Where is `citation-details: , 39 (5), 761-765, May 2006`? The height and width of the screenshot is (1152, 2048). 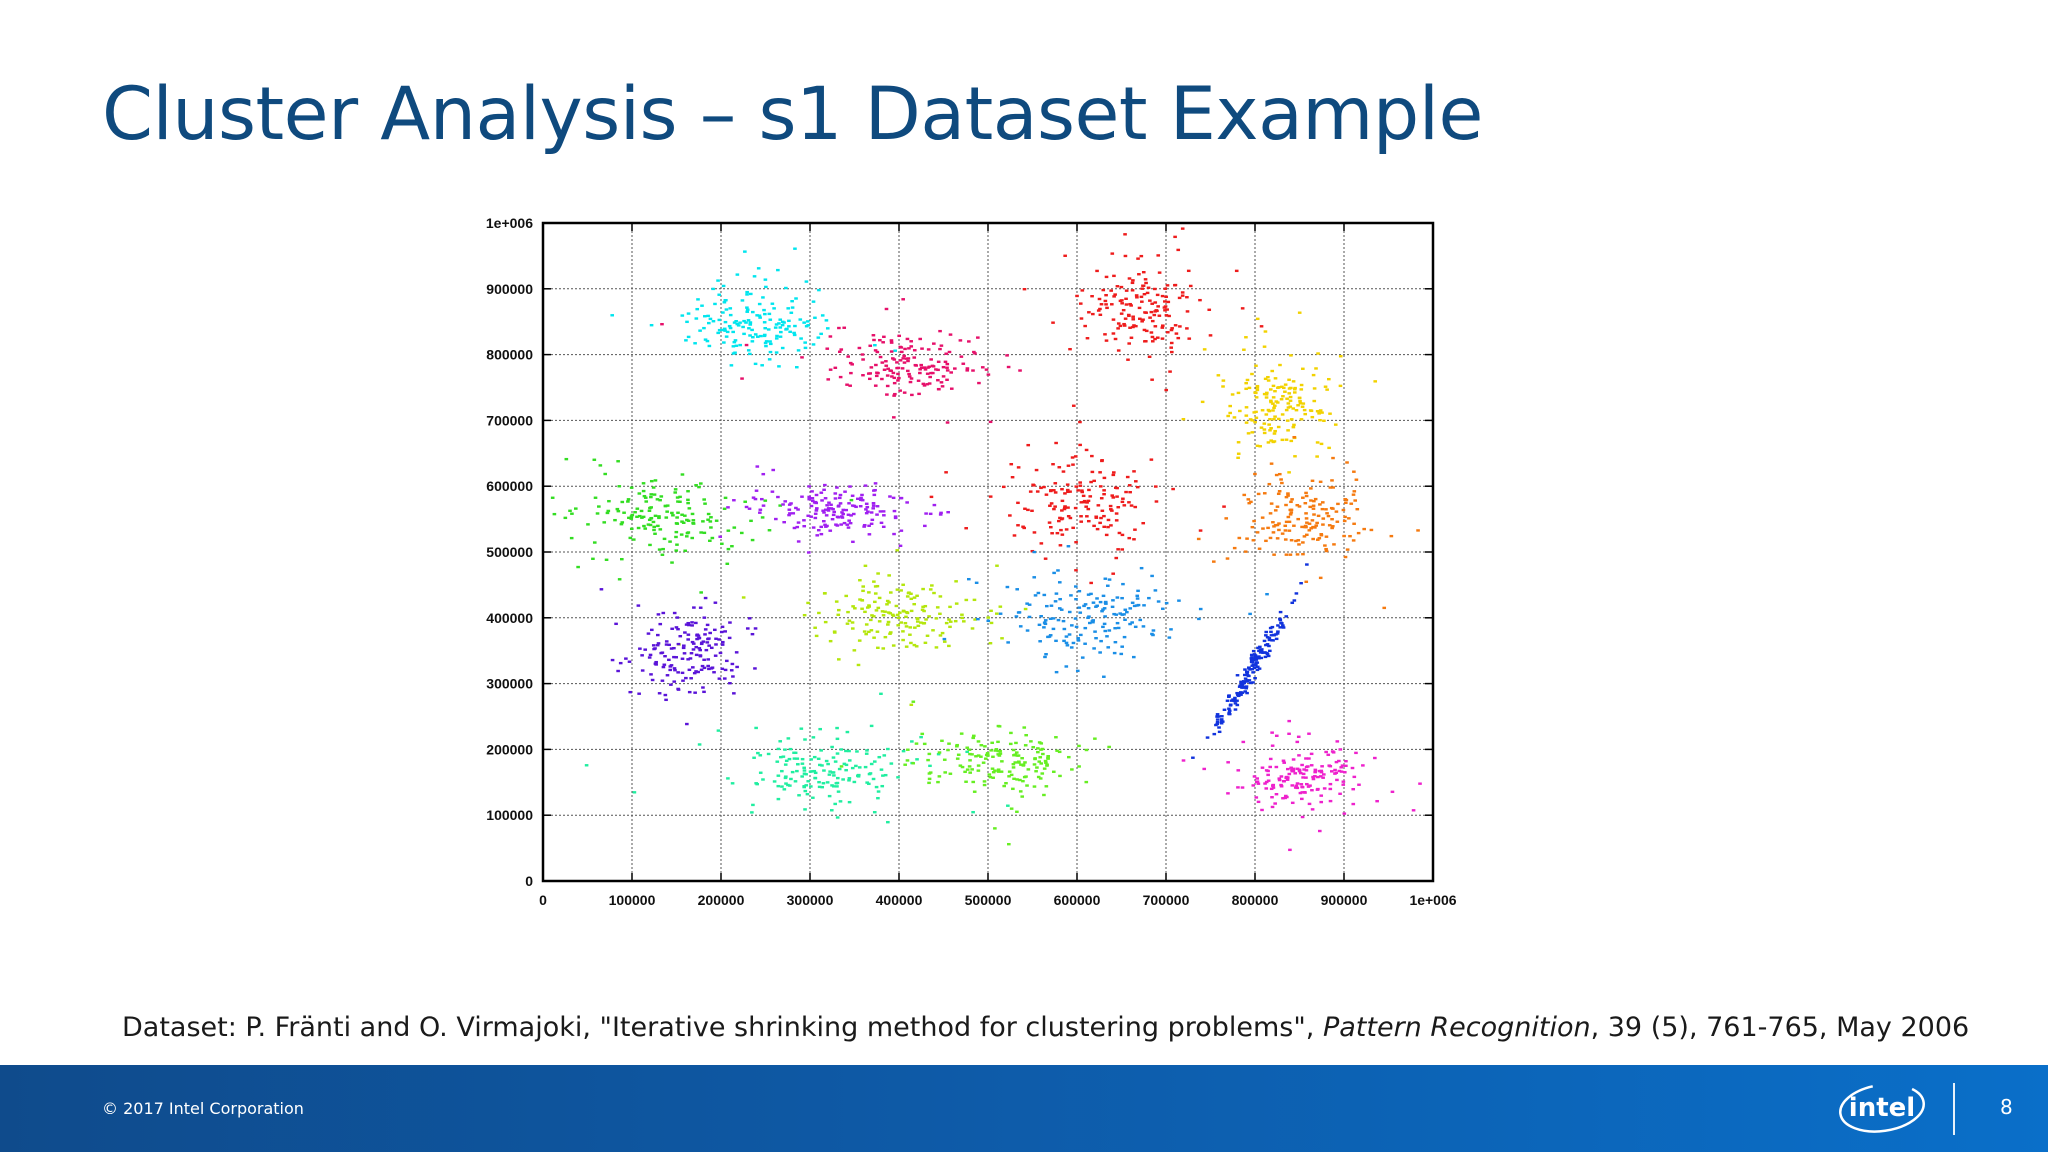 citation-details: , 39 (5), 761-765, May 2006 is located at coordinates (1780, 1027).